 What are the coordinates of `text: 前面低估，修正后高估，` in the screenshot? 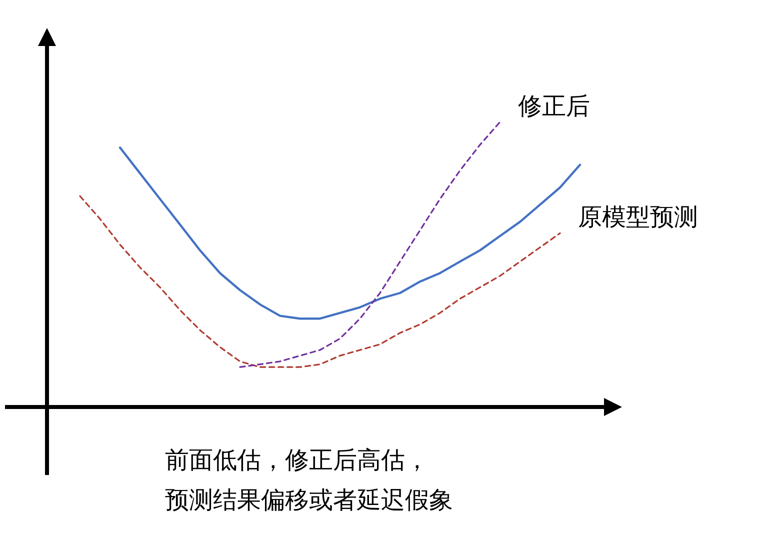 It's located at (297, 460).